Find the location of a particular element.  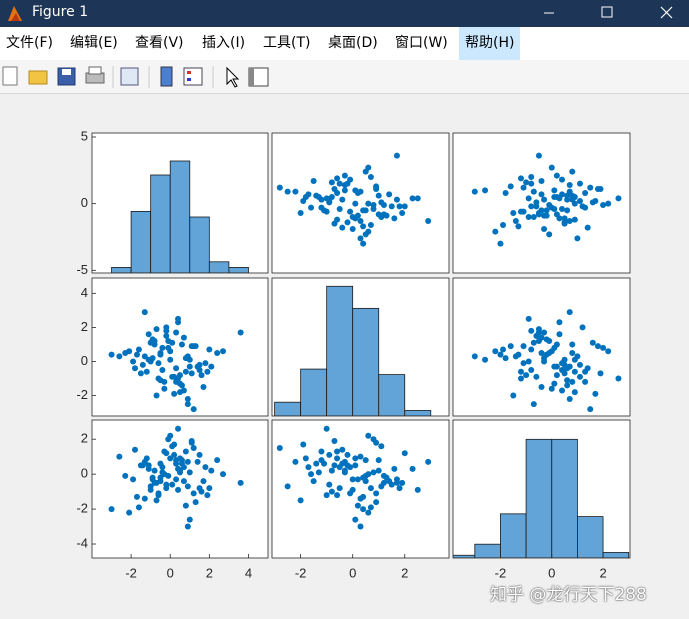

axes-background is located at coordinates (360, 203).